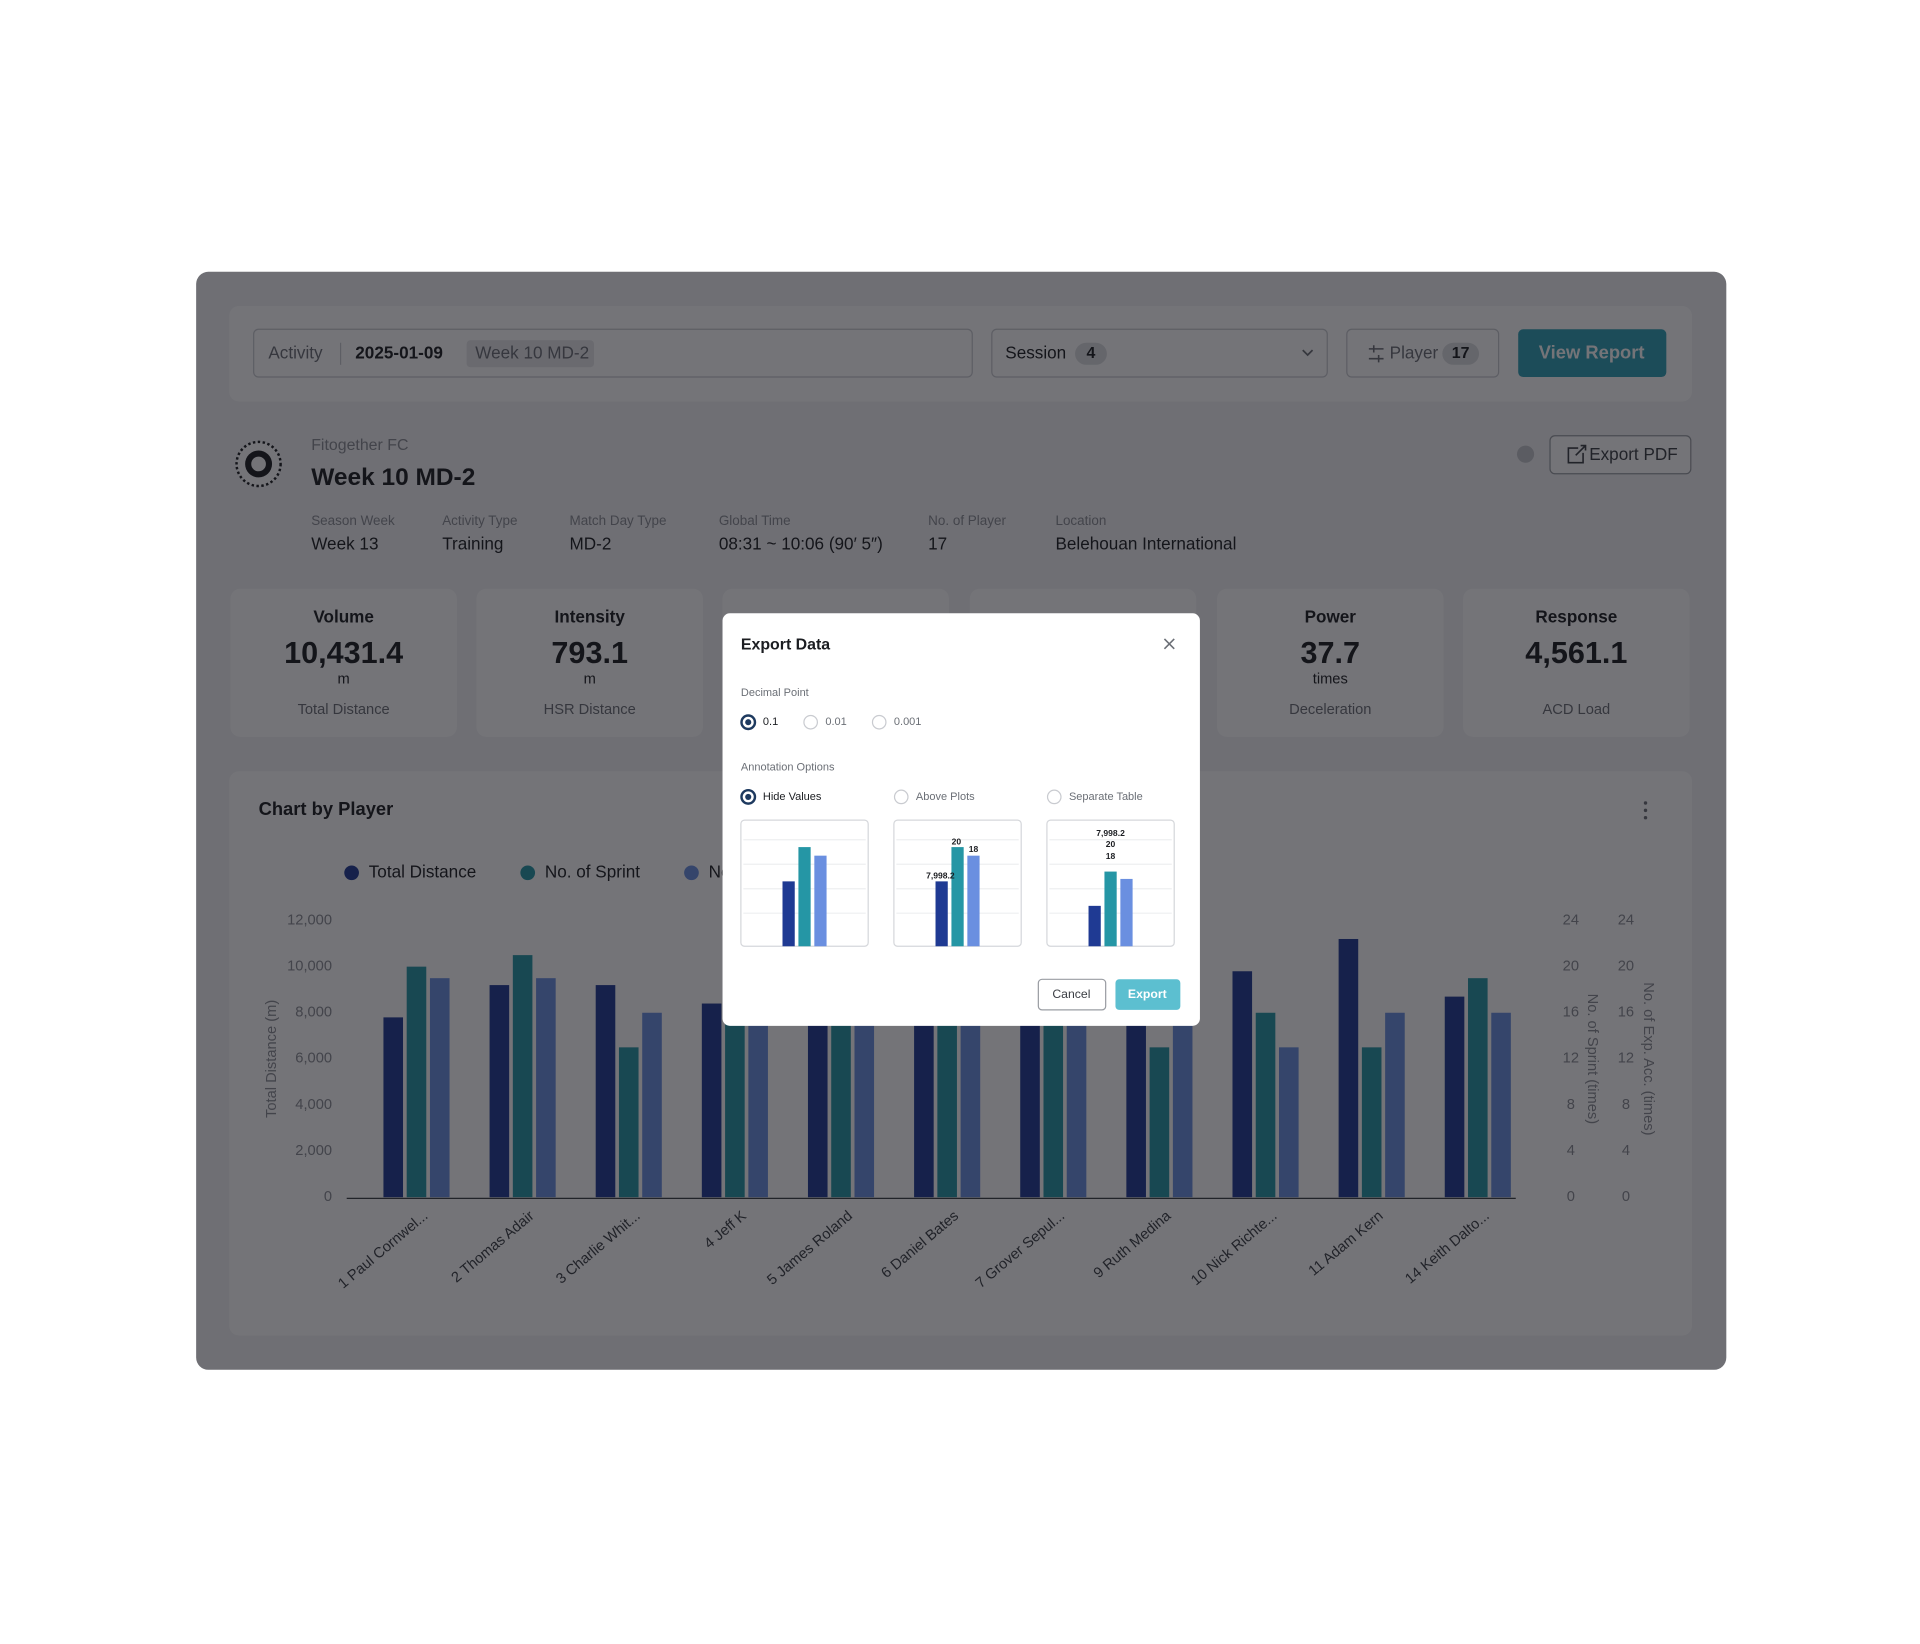 The width and height of the screenshot is (1920, 1644). I want to click on radio-label: Separate Table, so click(1106, 797).